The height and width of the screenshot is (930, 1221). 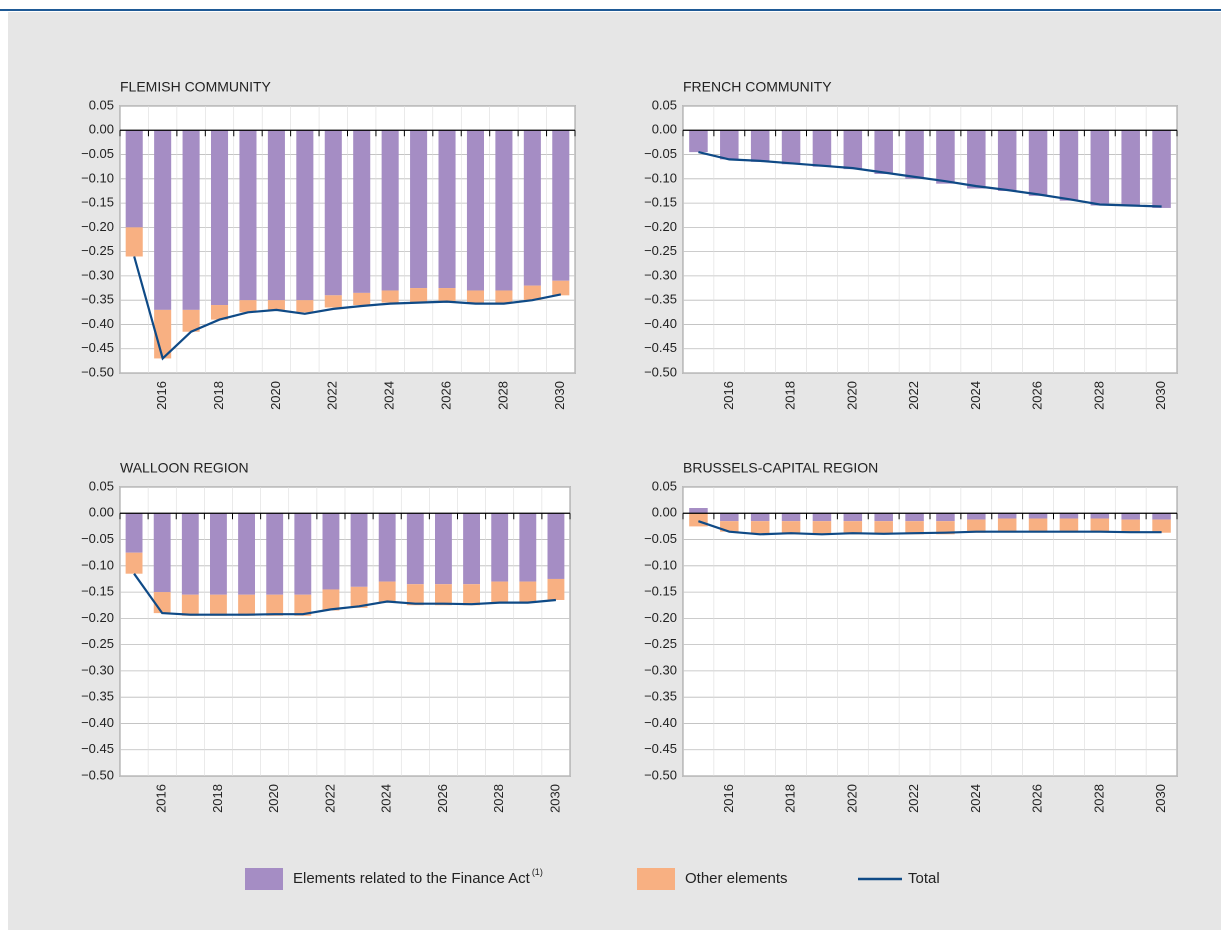 I want to click on chart-title: FLEMISH COMMUNITY, so click(x=196, y=87).